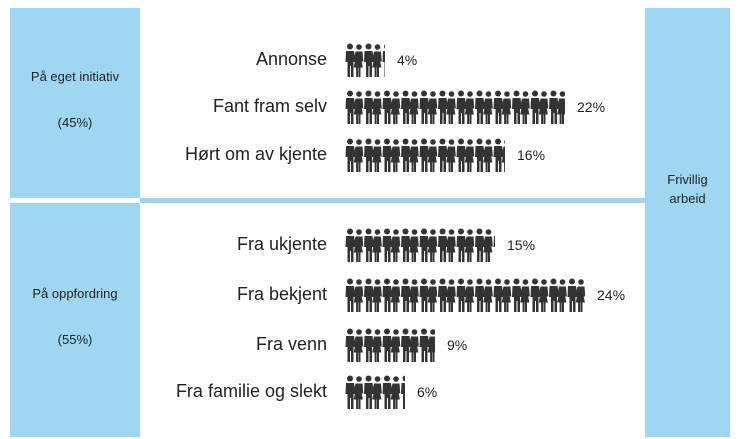 The image size is (739, 439). Describe the element at coordinates (531, 155) in the screenshot. I see `value-label: 16%` at that location.